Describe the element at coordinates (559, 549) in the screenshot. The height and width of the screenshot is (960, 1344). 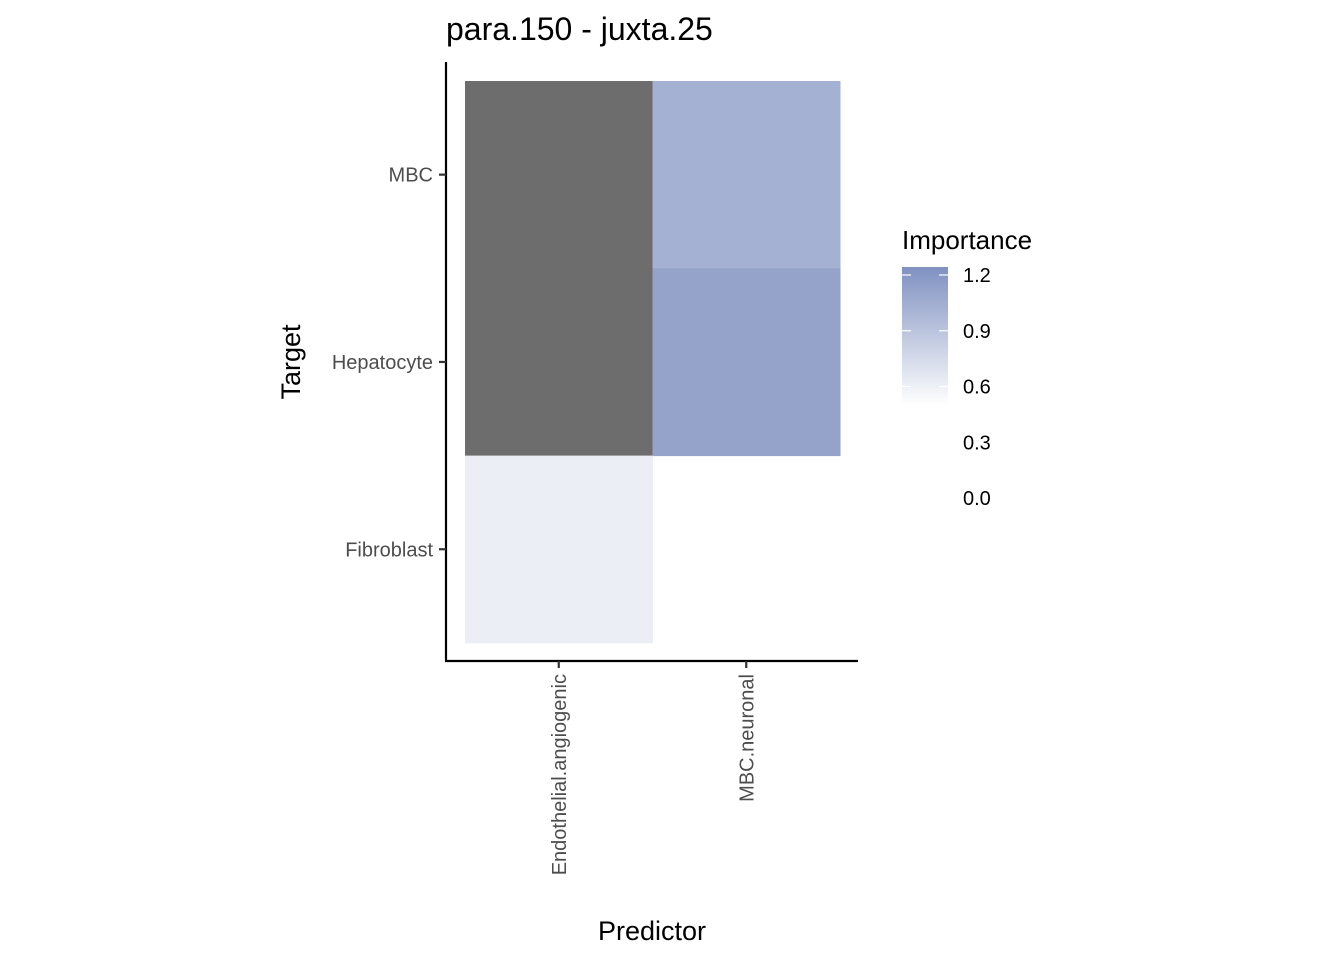
I see `heatmap-cell-endothelial-angiogenic-fibroblast` at that location.